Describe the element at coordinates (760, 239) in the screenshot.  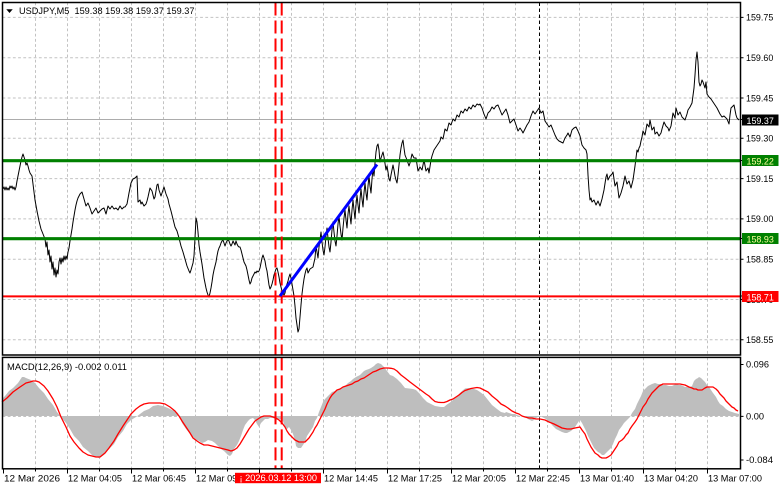
I see `svg-text: 158.93` at that location.